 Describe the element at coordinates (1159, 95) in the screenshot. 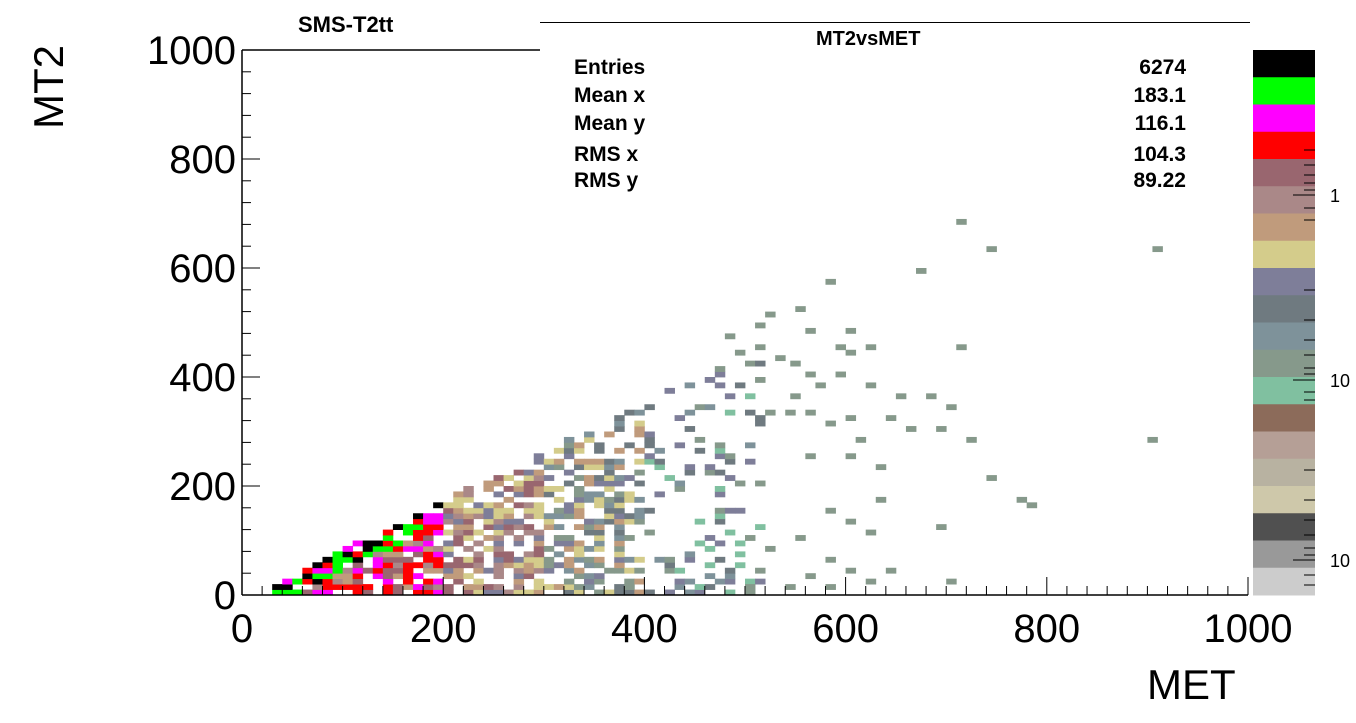

I see `stat-value: 183.1` at that location.